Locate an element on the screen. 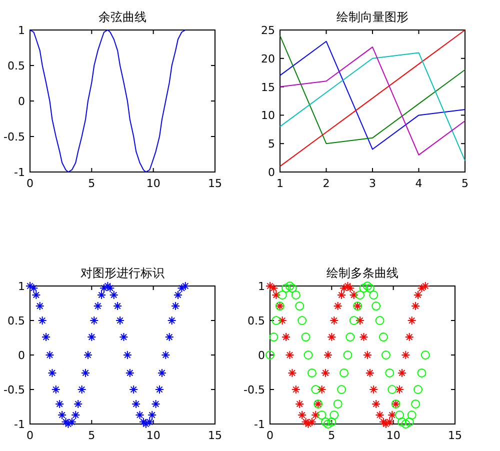  x-tick-label: 4 is located at coordinates (418, 183).